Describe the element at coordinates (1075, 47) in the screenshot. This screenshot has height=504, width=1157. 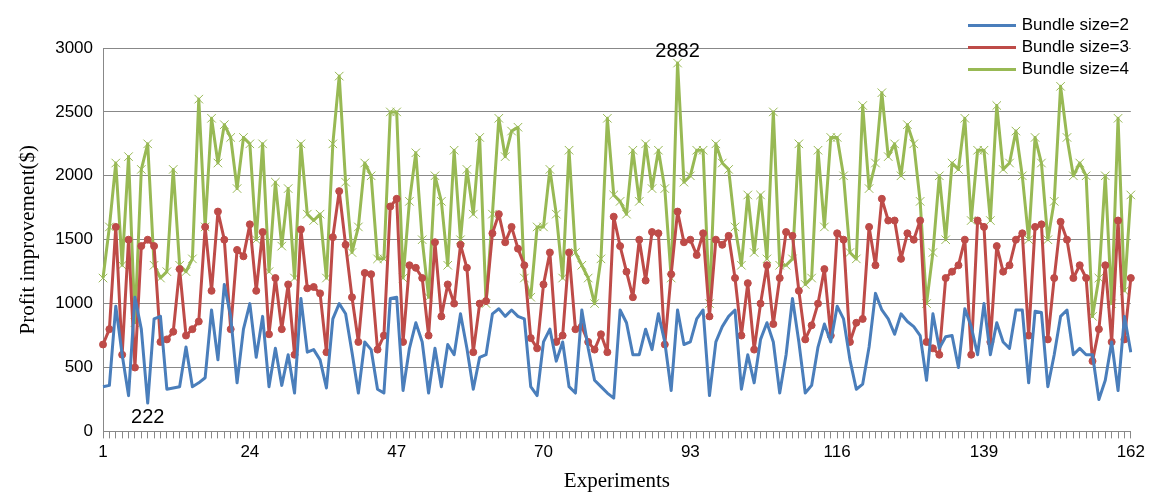
I see `legend-label: Bundle size=3` at that location.